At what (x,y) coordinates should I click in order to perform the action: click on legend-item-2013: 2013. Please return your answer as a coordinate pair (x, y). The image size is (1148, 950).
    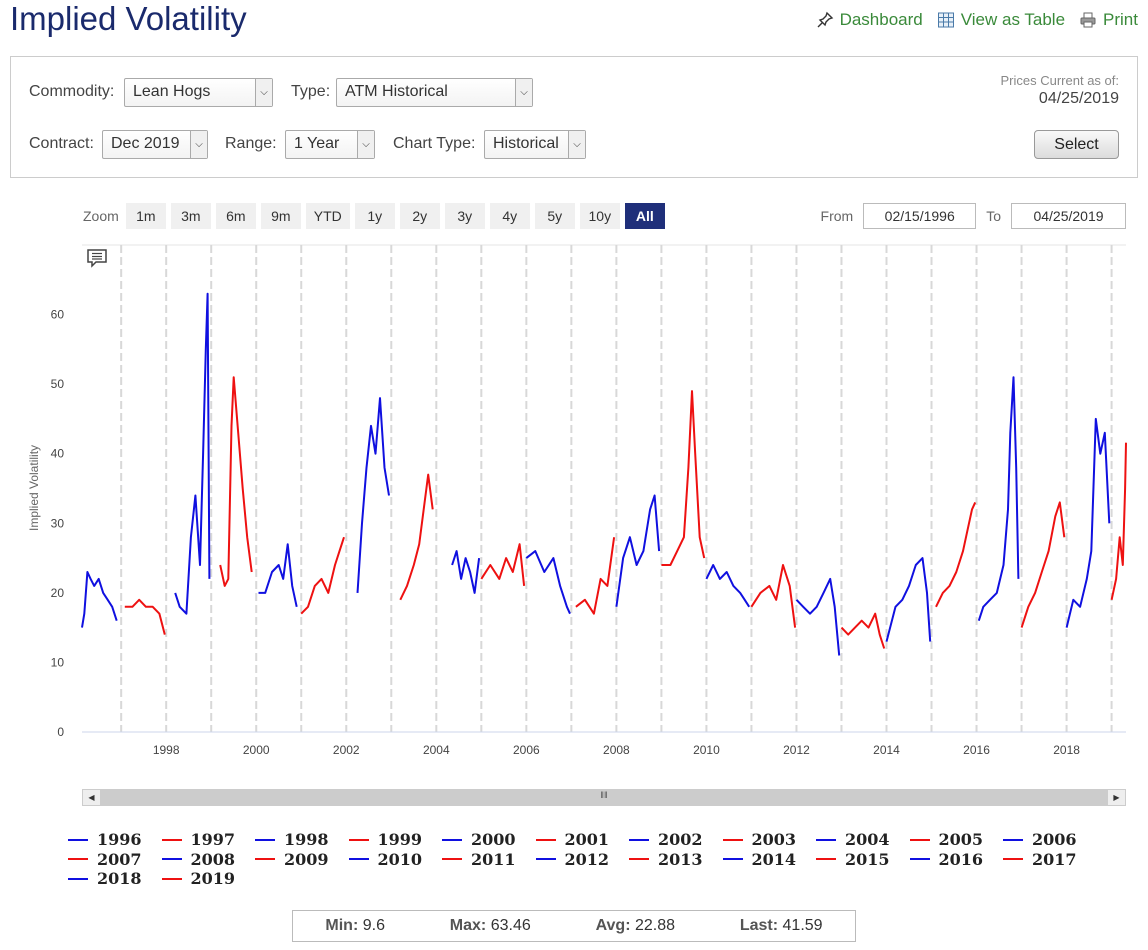
    Looking at the image, I should click on (666, 859).